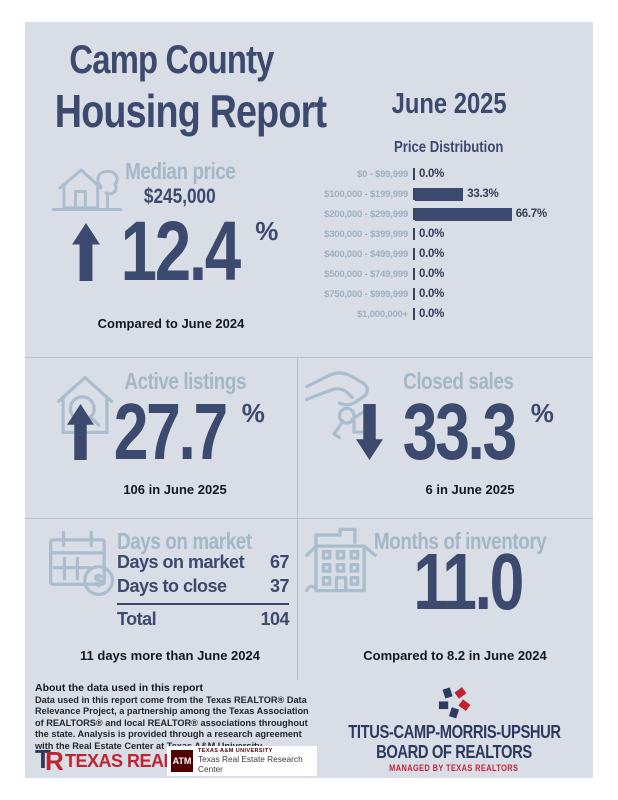 Image resolution: width=618 pixels, height=800 pixels. Describe the element at coordinates (279, 562) in the screenshot. I see `table-row-value: 67` at that location.